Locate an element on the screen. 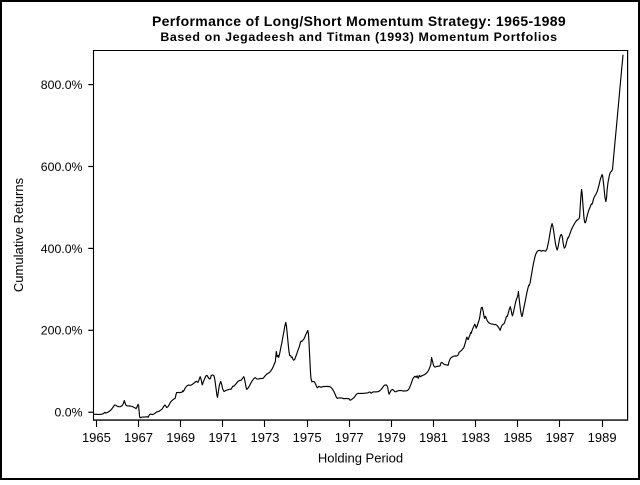  svg-text: 400.0% is located at coordinates (62, 249).